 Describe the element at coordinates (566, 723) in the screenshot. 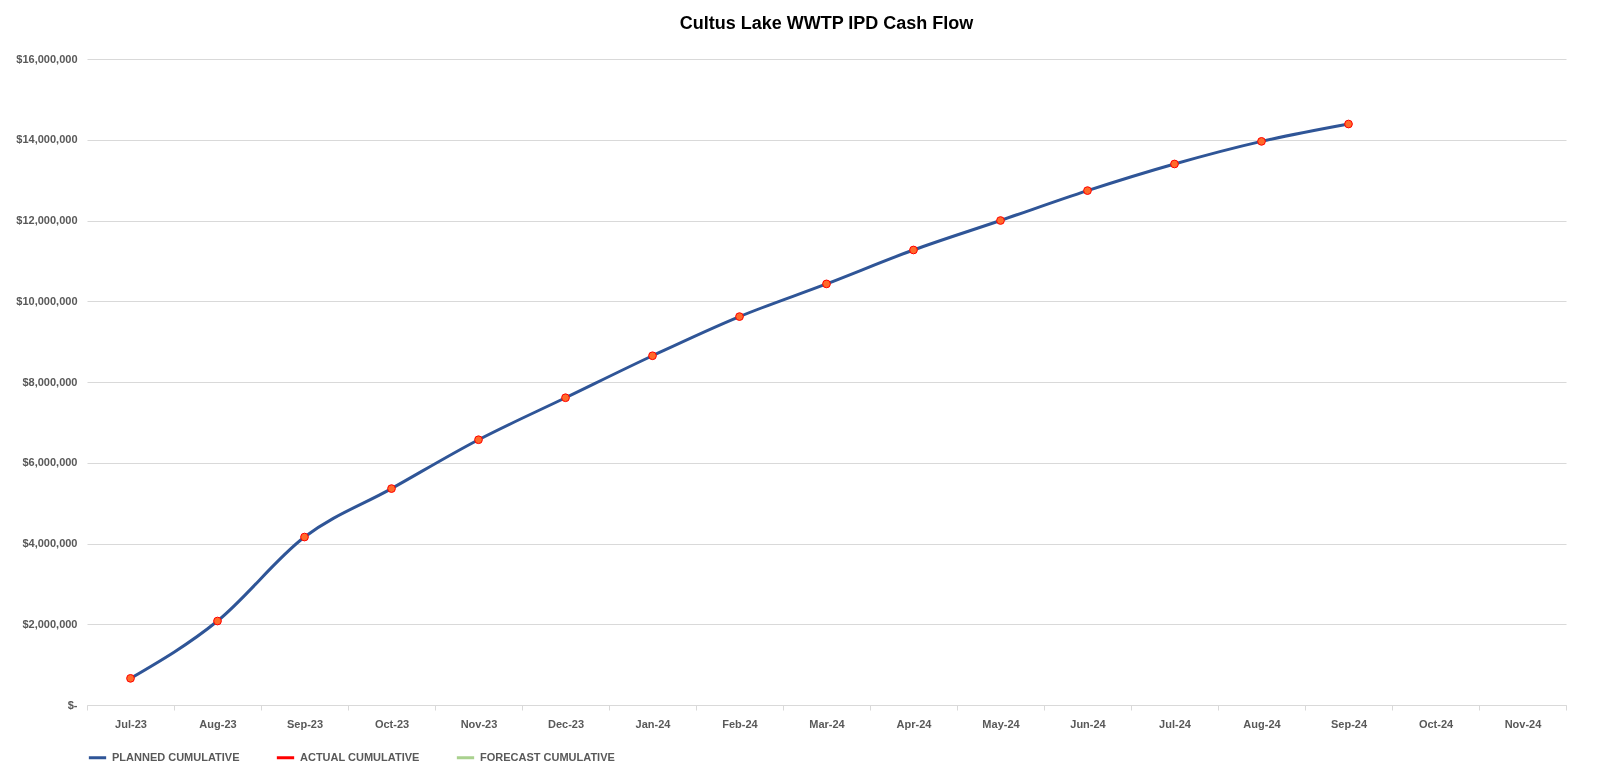

I see `x-tick-label: Dec-23` at that location.